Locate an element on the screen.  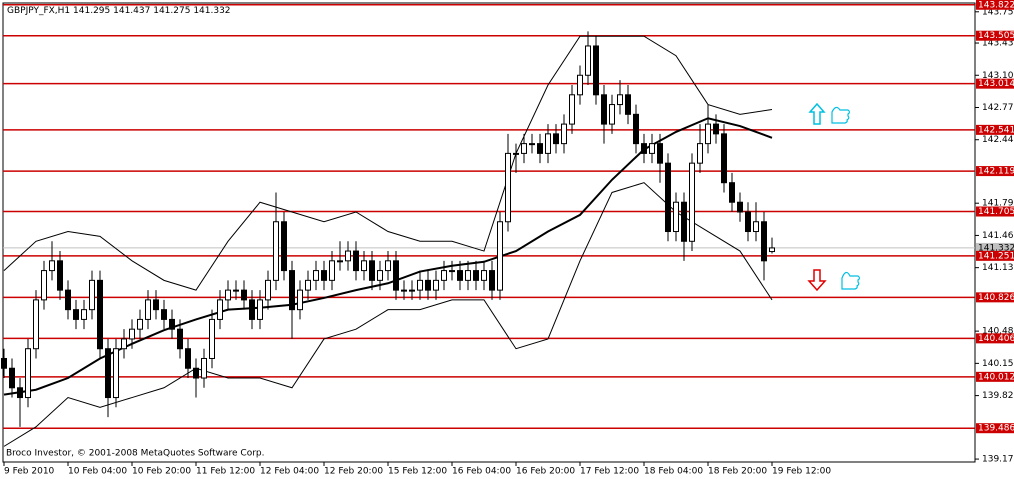
bid-label-box is located at coordinates (995, 247).